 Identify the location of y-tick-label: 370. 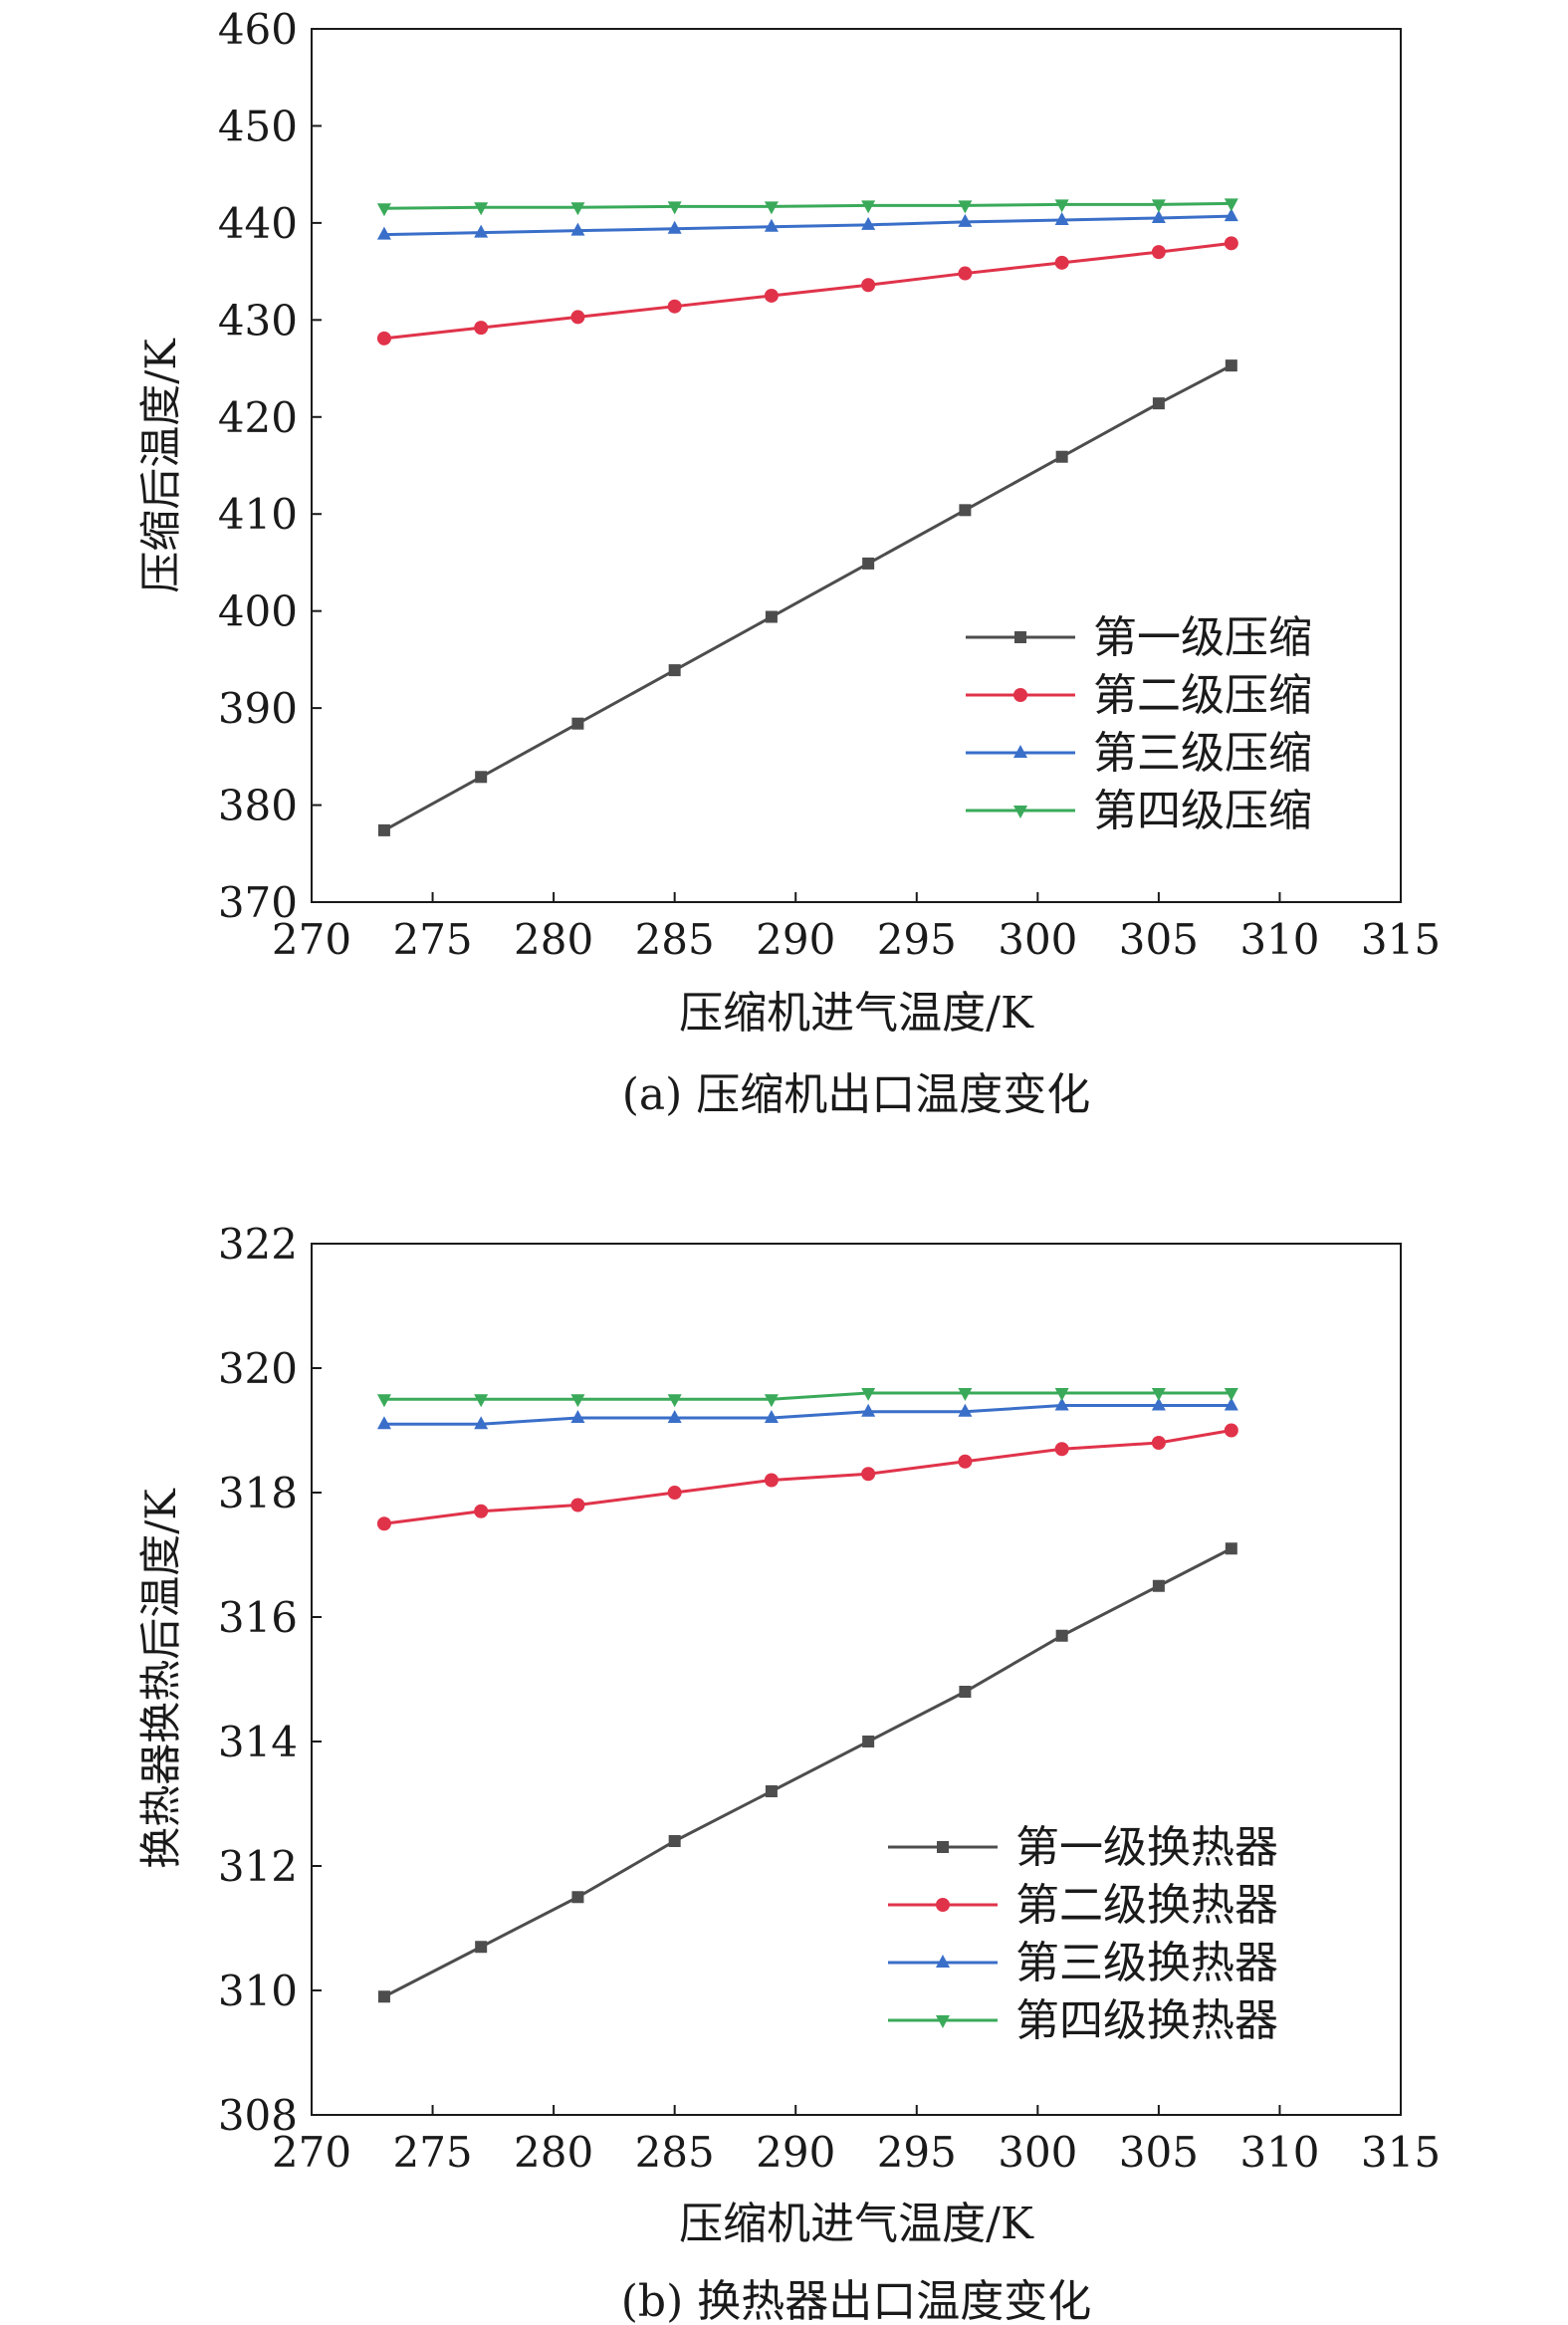
(258, 903).